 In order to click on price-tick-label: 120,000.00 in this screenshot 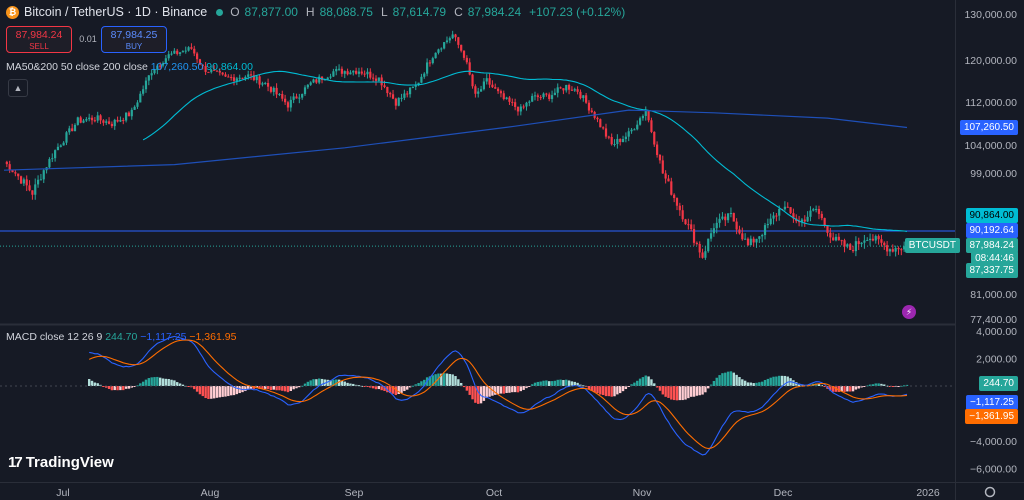, I will do `click(990, 61)`.